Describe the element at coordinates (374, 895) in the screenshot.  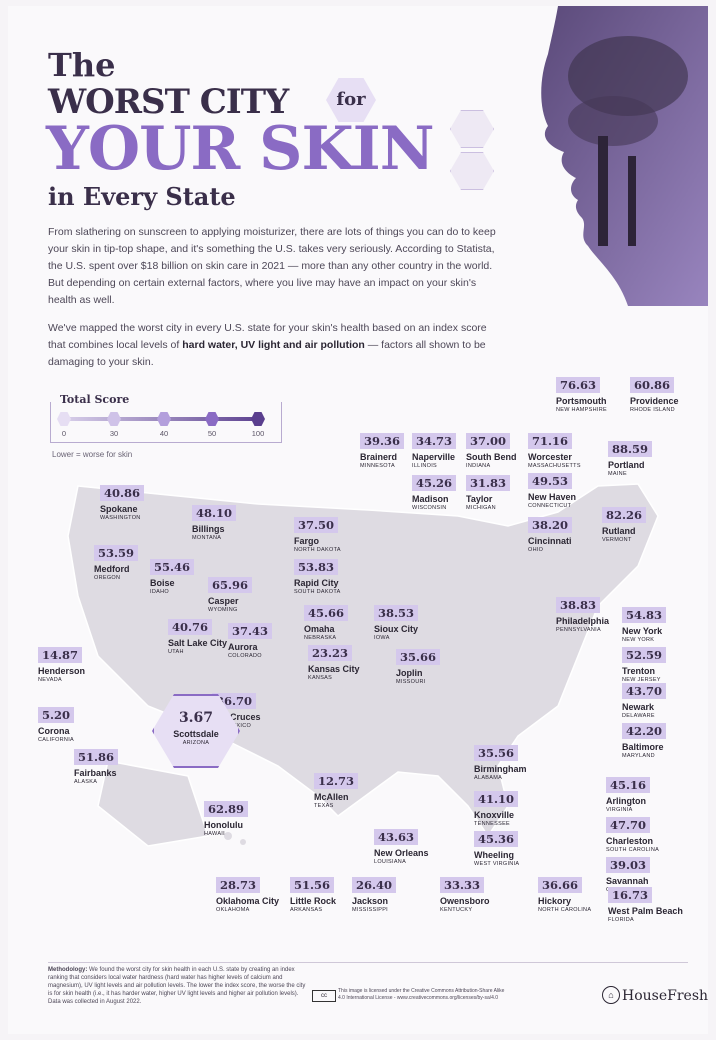
I see `city-label: 26.40 Jackson MISSISSIPPI` at that location.